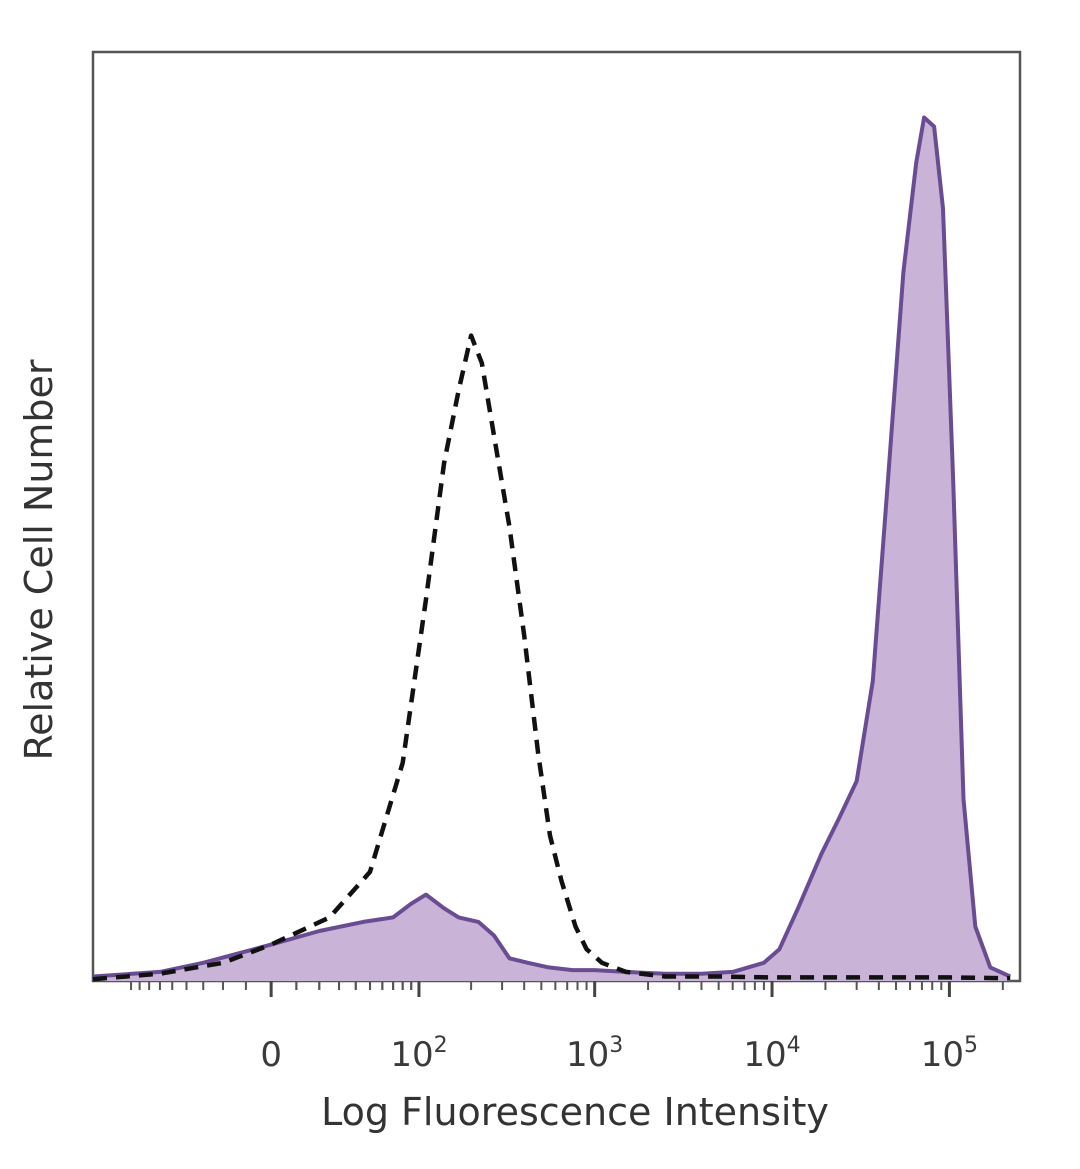 The height and width of the screenshot is (1169, 1080). Describe the element at coordinates (271, 1055) in the screenshot. I see `x-tick-label: 0` at that location.